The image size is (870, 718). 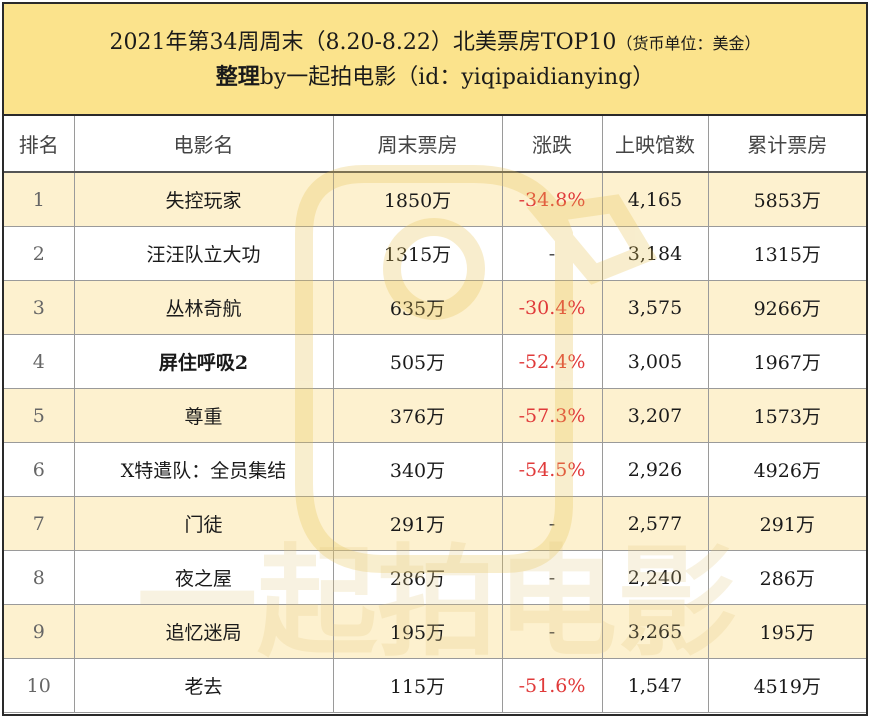 What do you see at coordinates (552, 144) in the screenshot?
I see `col-header-change: 涨跌` at bounding box center [552, 144].